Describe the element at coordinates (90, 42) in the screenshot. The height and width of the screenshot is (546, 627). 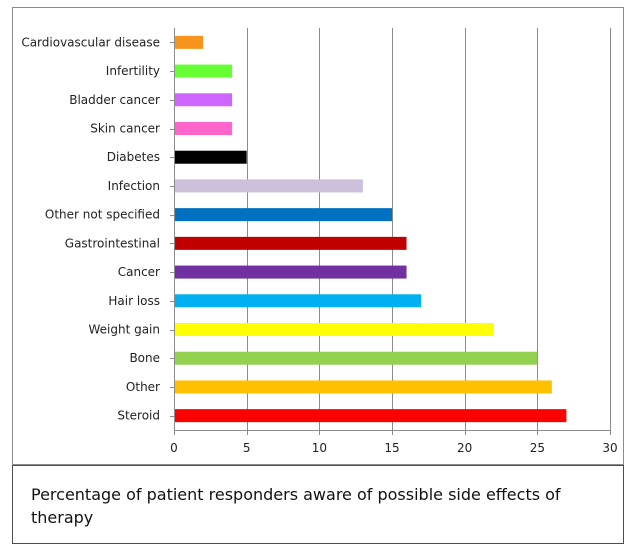
I see `category-label: Cardiovascular disease` at that location.